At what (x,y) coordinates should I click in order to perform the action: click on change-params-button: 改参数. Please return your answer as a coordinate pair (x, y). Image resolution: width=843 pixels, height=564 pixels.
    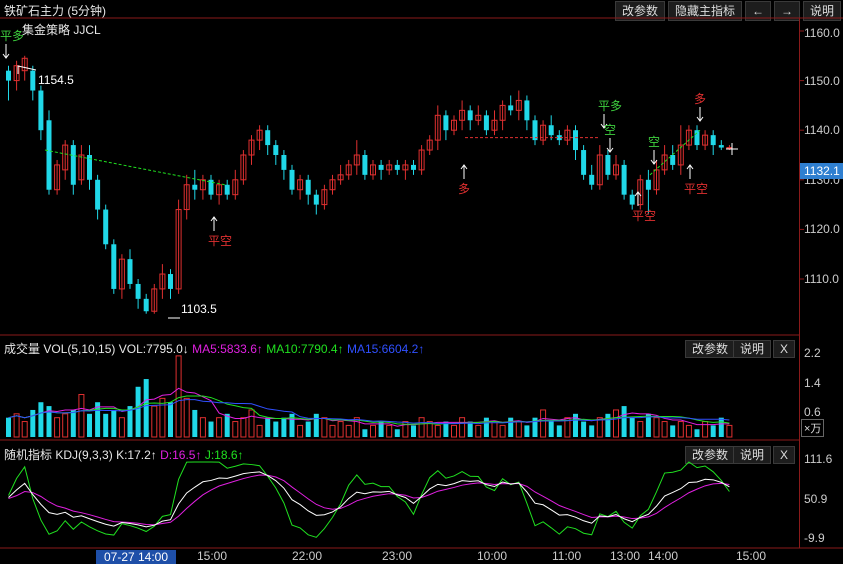
    Looking at the image, I should click on (639, 11).